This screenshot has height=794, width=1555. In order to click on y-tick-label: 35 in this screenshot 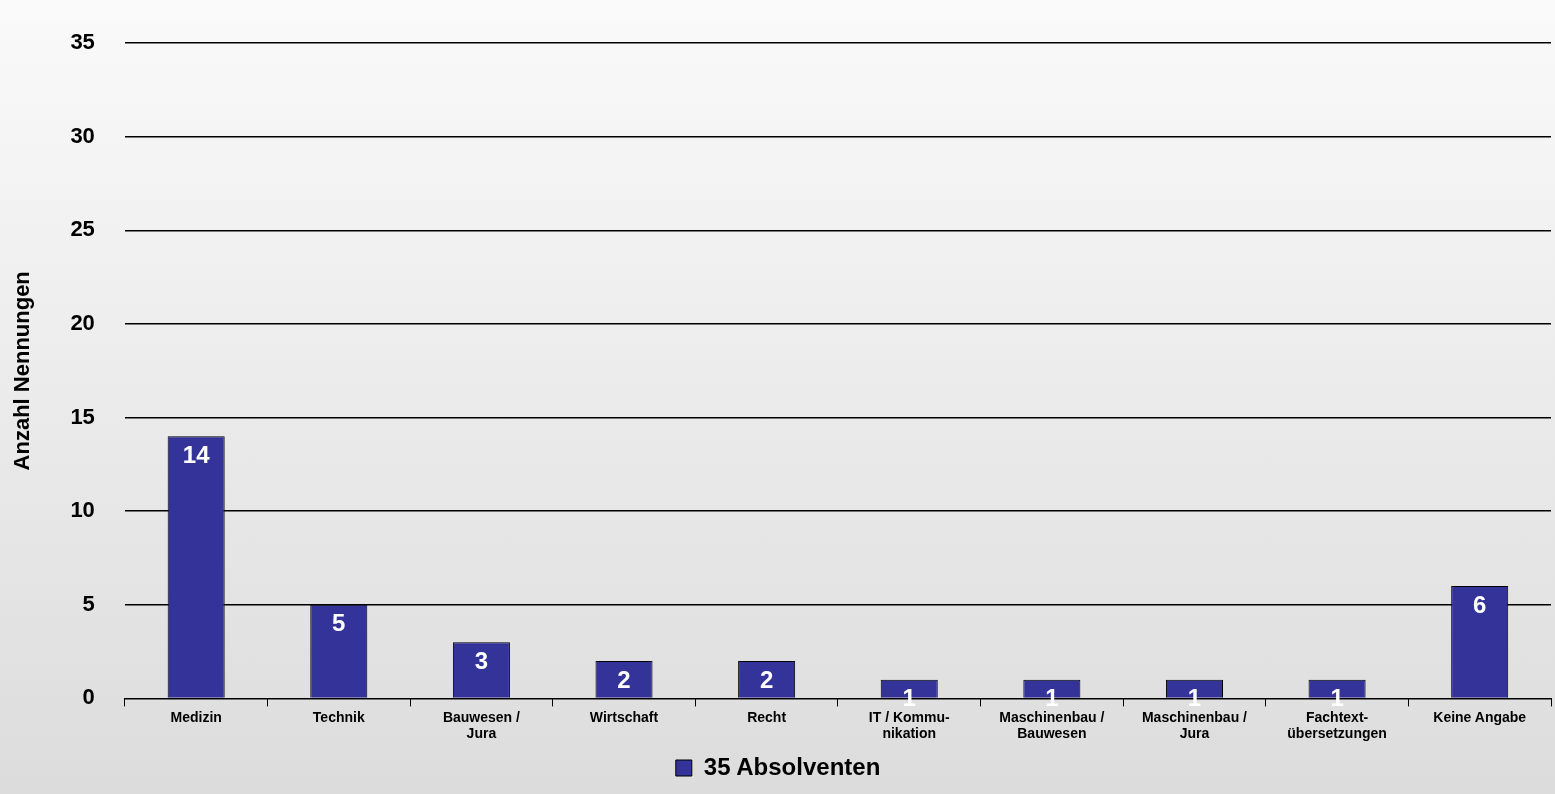, I will do `click(82, 42)`.